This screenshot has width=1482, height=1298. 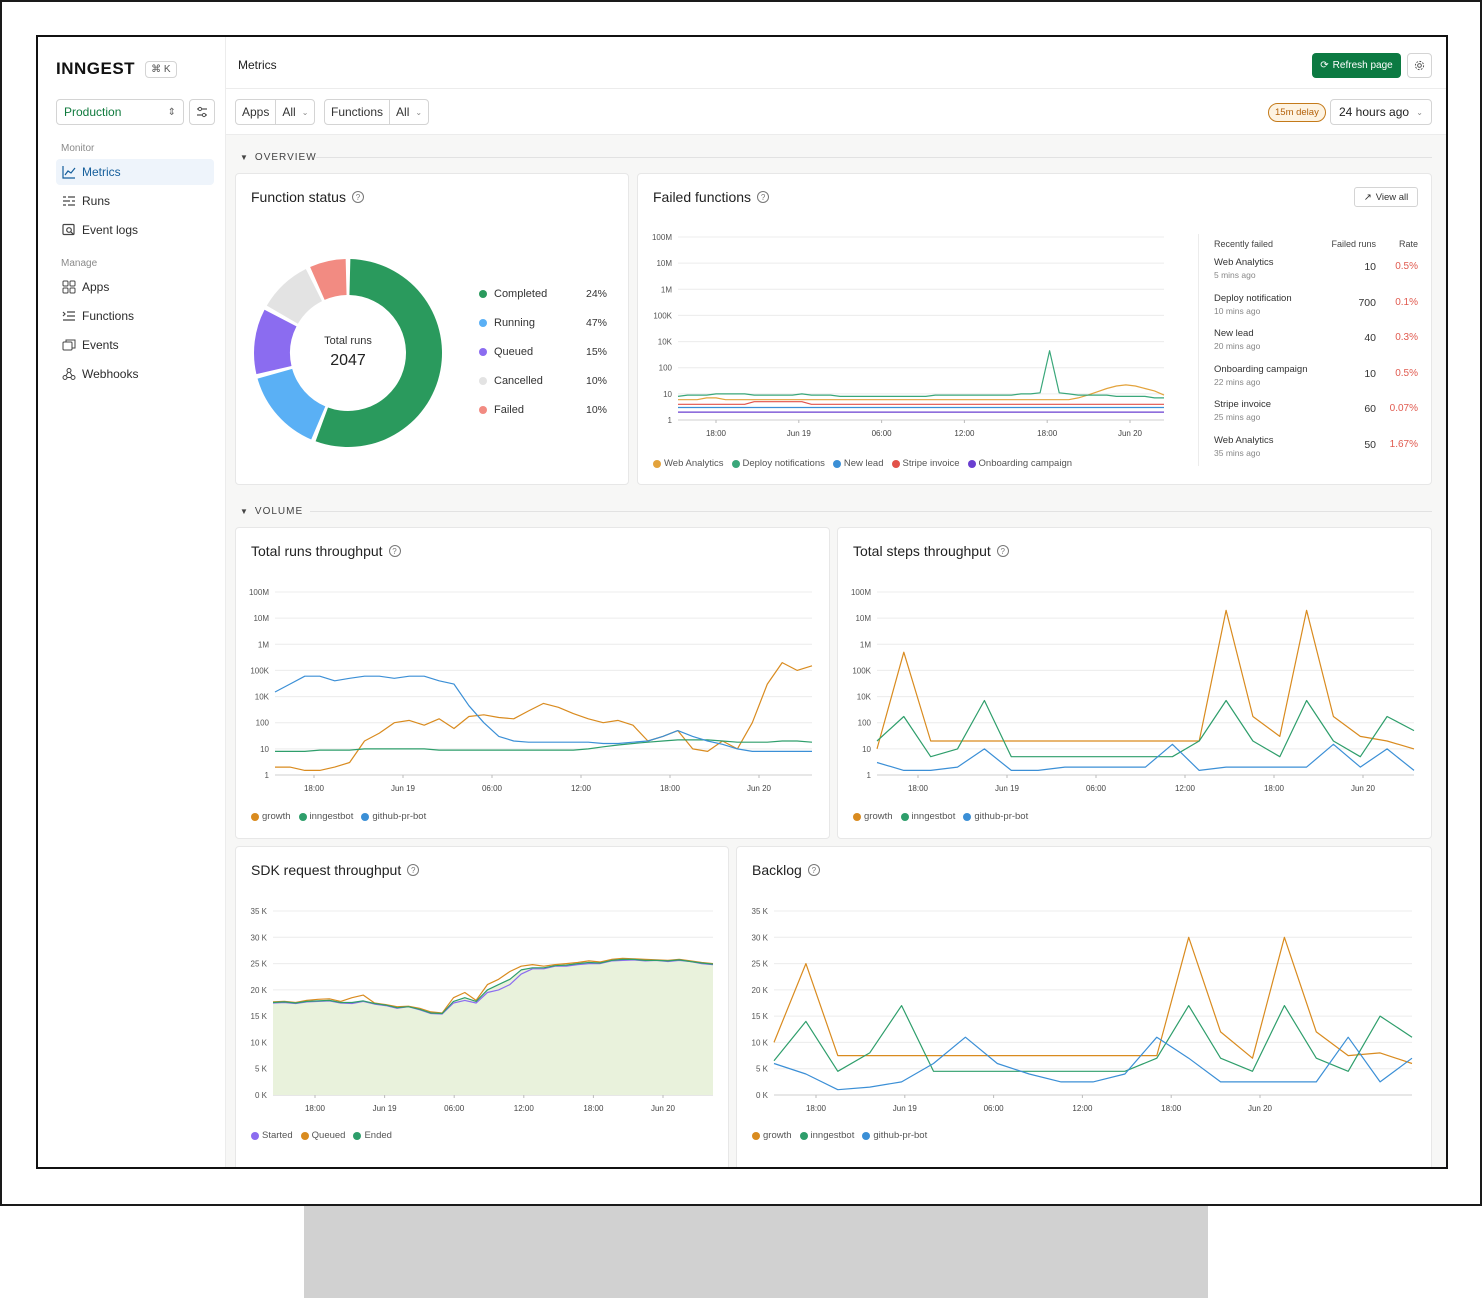 I want to click on apps-filter-value: All, so click(x=289, y=112).